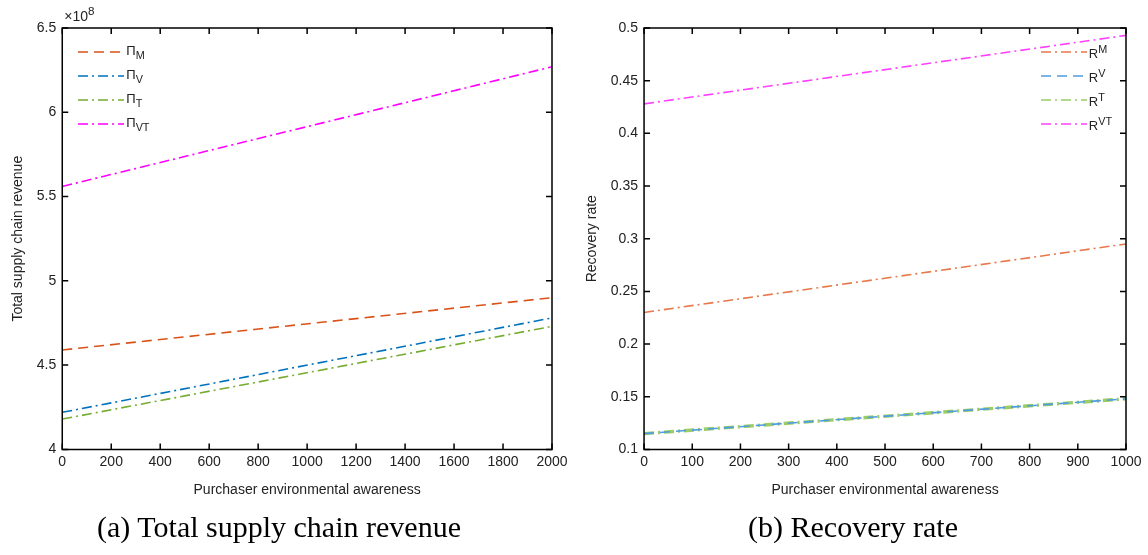  Describe the element at coordinates (628, 26) in the screenshot. I see `y-tick-label: 0.5` at that location.